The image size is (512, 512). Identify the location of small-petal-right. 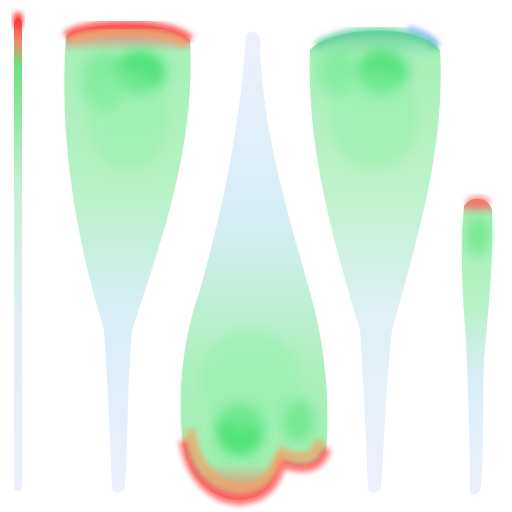
(477, 345).